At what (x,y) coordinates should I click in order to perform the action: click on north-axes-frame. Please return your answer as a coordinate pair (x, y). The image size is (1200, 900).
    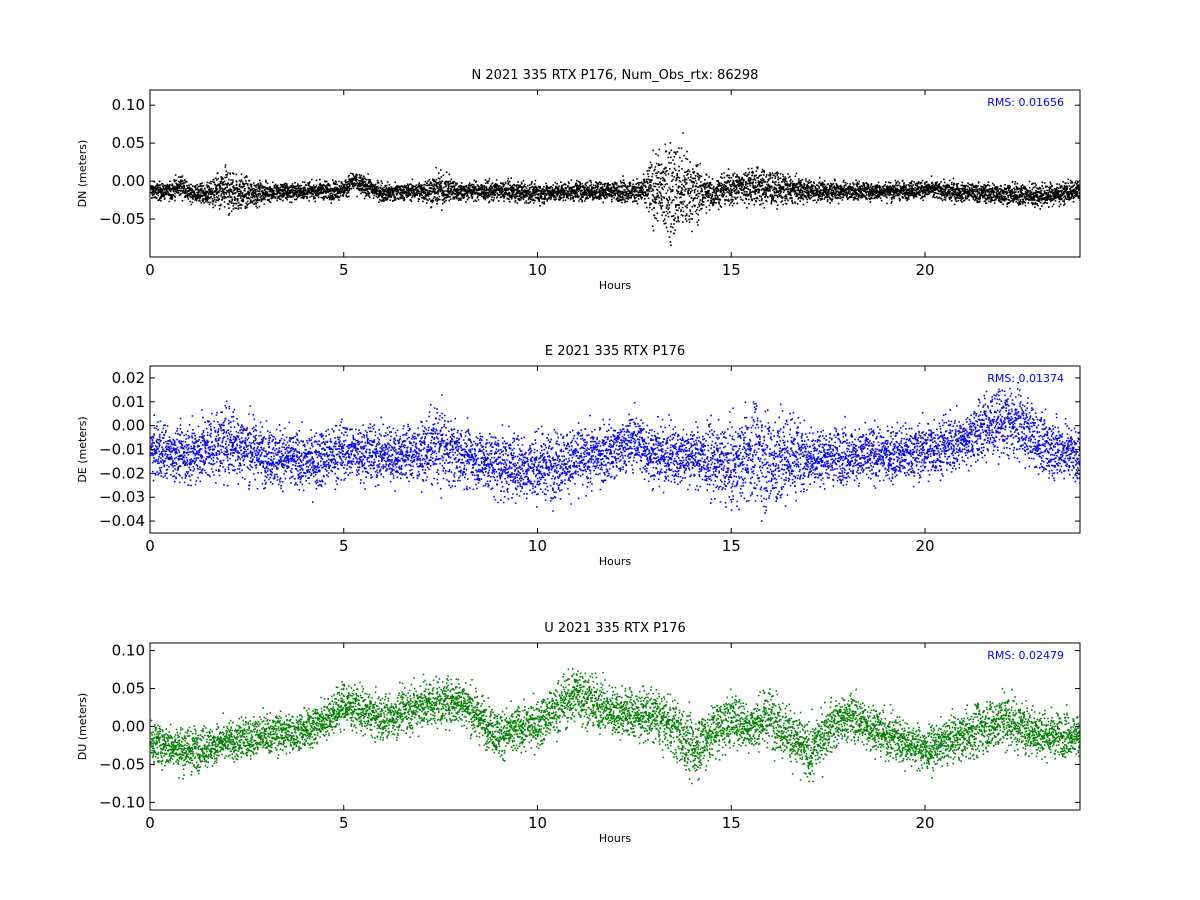
    Looking at the image, I should click on (615, 173).